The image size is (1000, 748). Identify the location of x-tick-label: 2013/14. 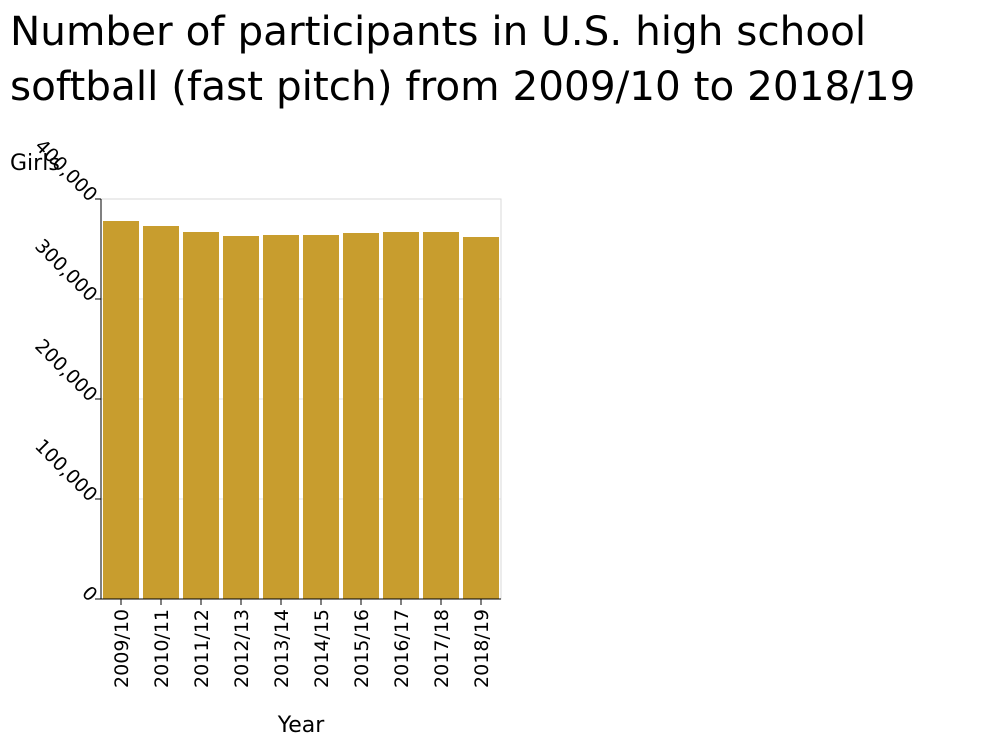
(282, 648).